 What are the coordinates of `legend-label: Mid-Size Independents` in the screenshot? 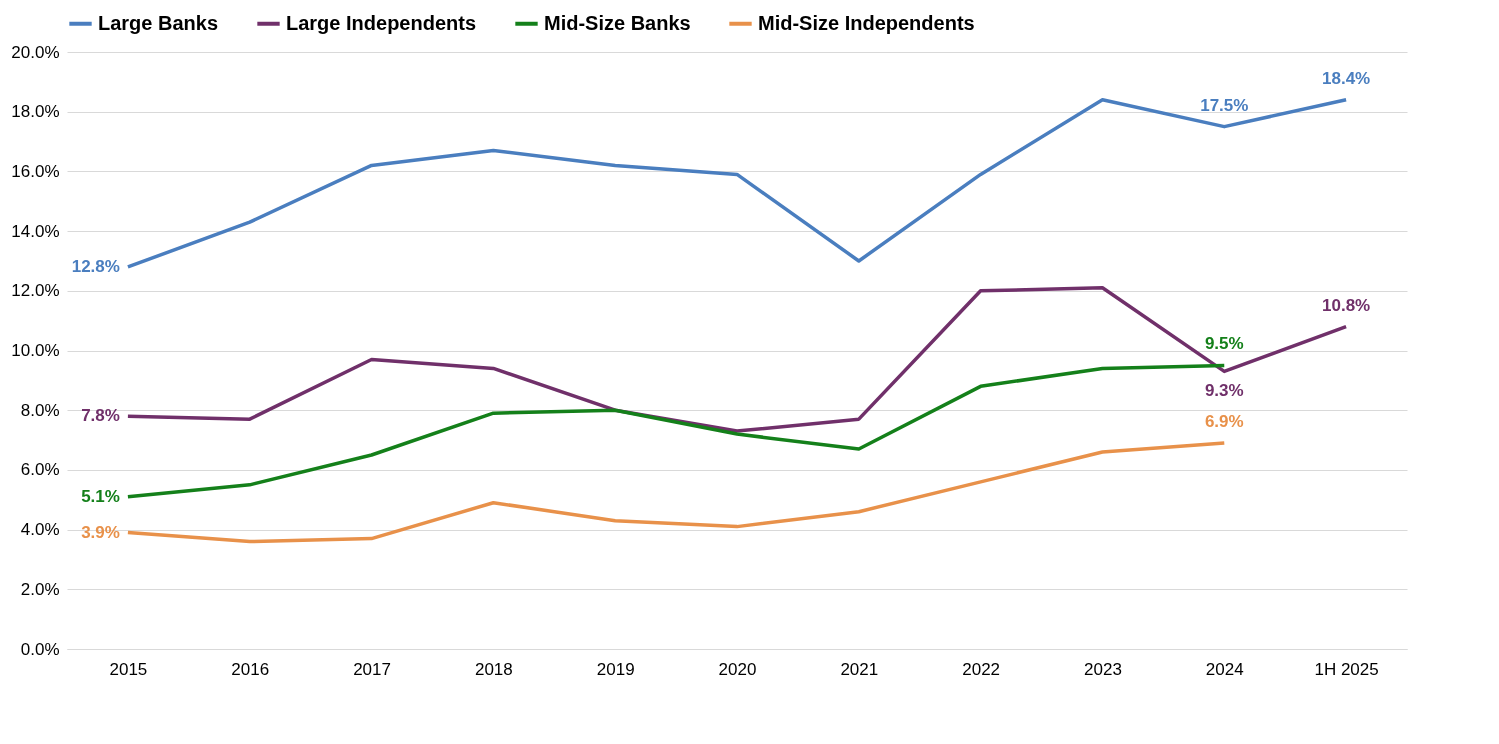 It's located at (866, 22).